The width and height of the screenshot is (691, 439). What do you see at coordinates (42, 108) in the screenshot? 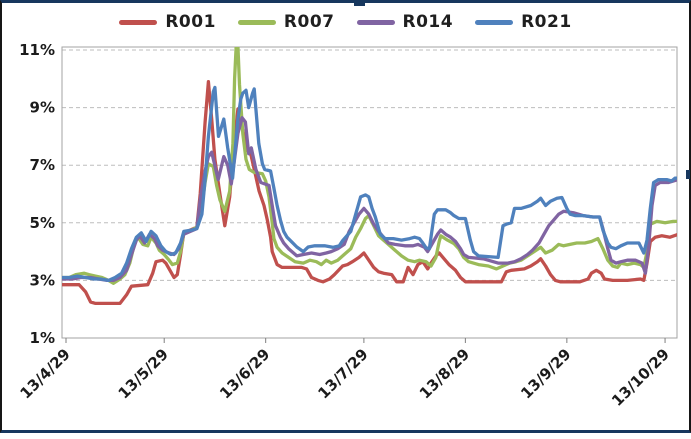
I see `y-axis-label: 9%` at bounding box center [42, 108].